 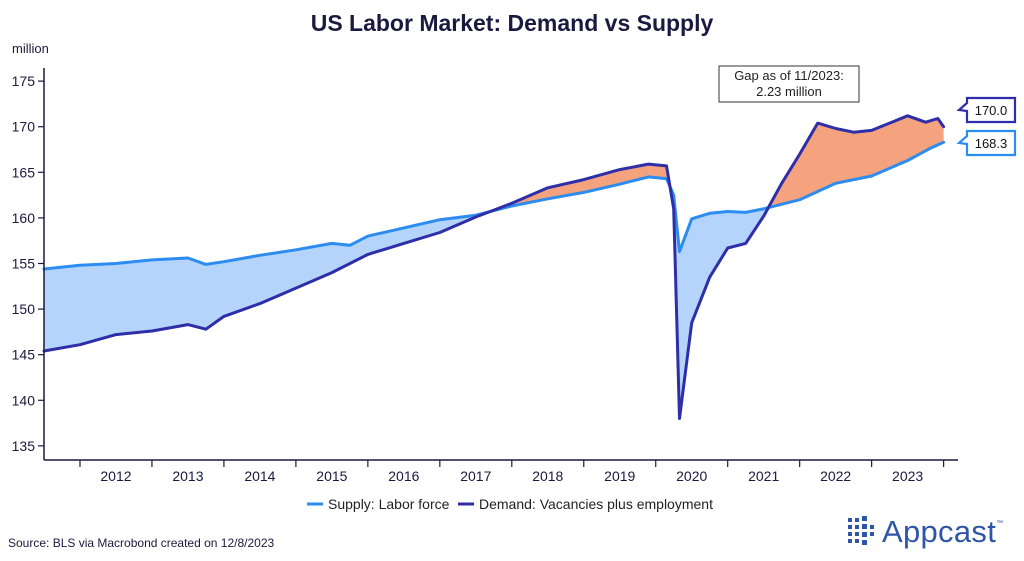 What do you see at coordinates (187, 476) in the screenshot?
I see `x-tick-label: 2013` at bounding box center [187, 476].